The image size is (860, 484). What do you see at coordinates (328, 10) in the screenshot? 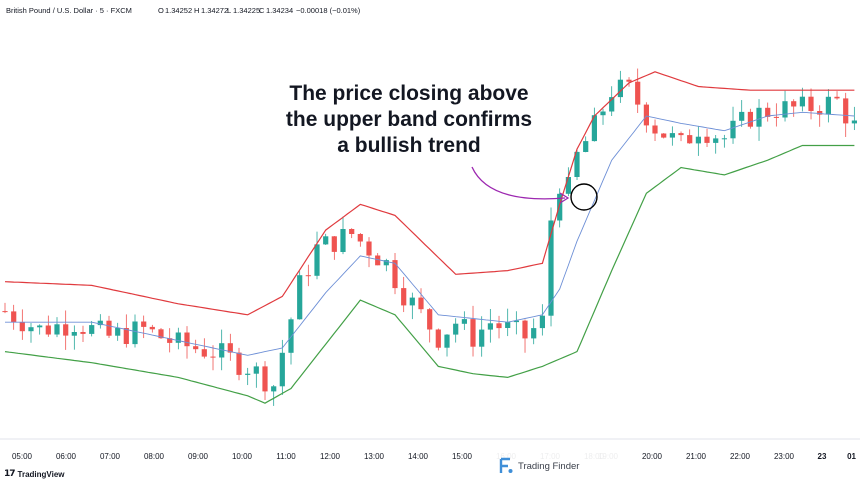
I see `change-value: −0.00018 (−0.01%)` at bounding box center [328, 10].